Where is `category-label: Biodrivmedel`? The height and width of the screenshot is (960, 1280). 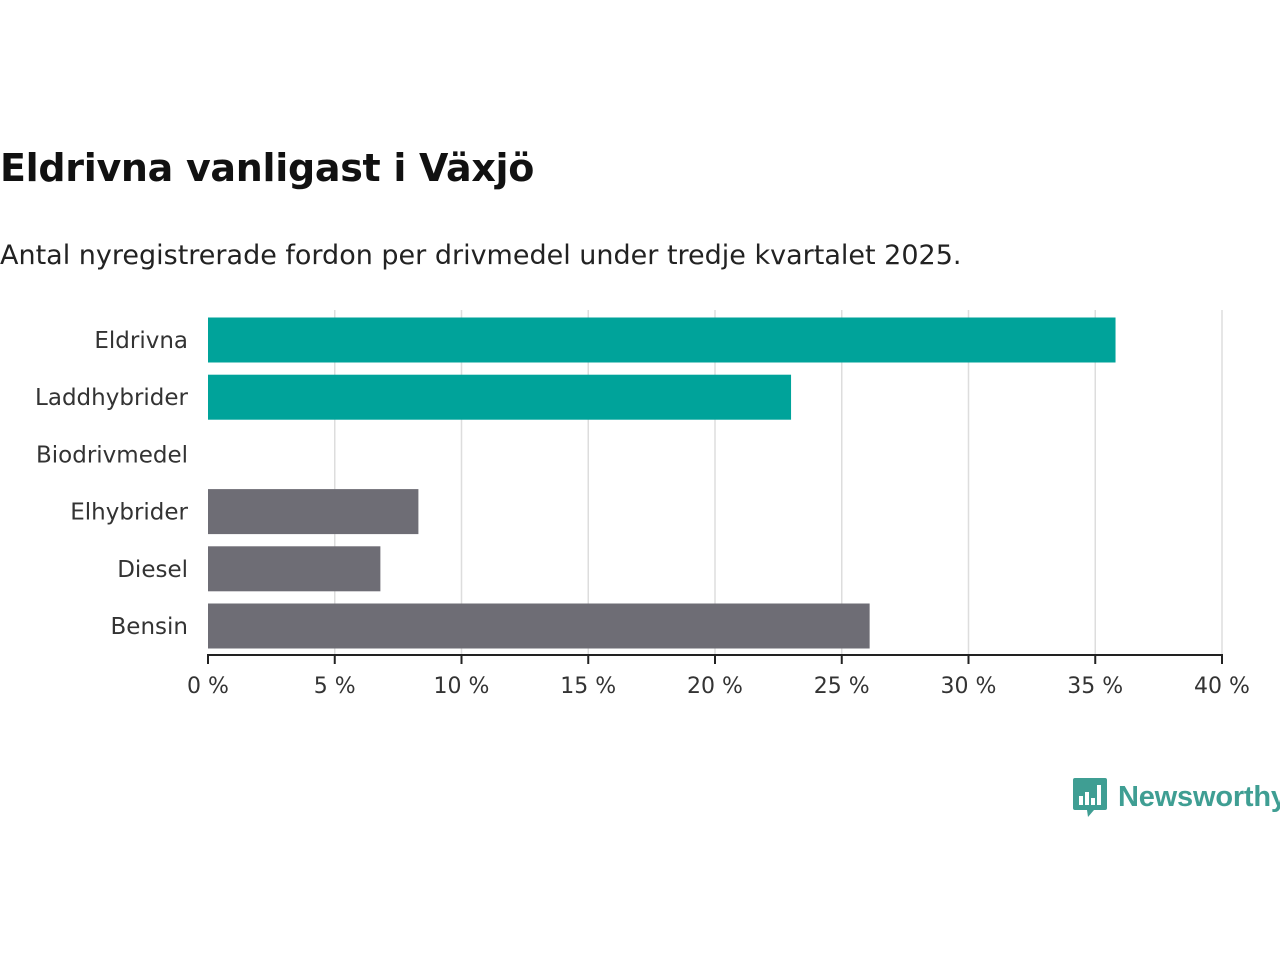 category-label: Biodrivmedel is located at coordinates (112, 455).